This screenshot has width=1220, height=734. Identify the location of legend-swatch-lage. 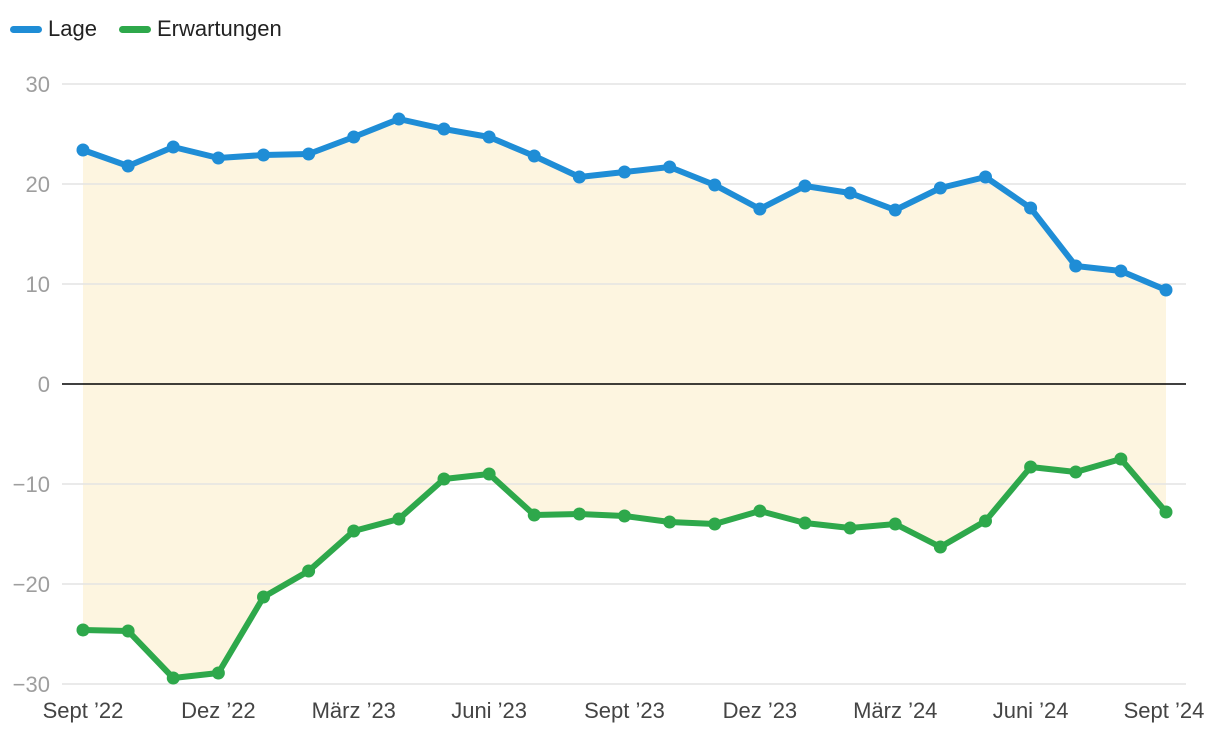
(26, 29).